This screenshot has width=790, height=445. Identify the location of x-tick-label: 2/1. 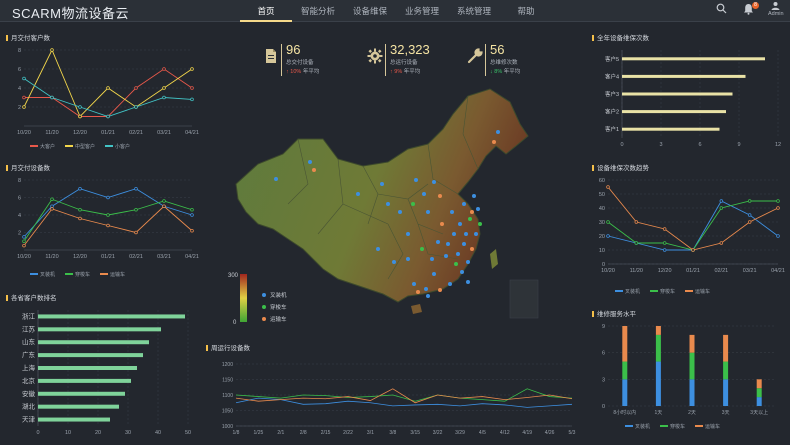
(280, 433).